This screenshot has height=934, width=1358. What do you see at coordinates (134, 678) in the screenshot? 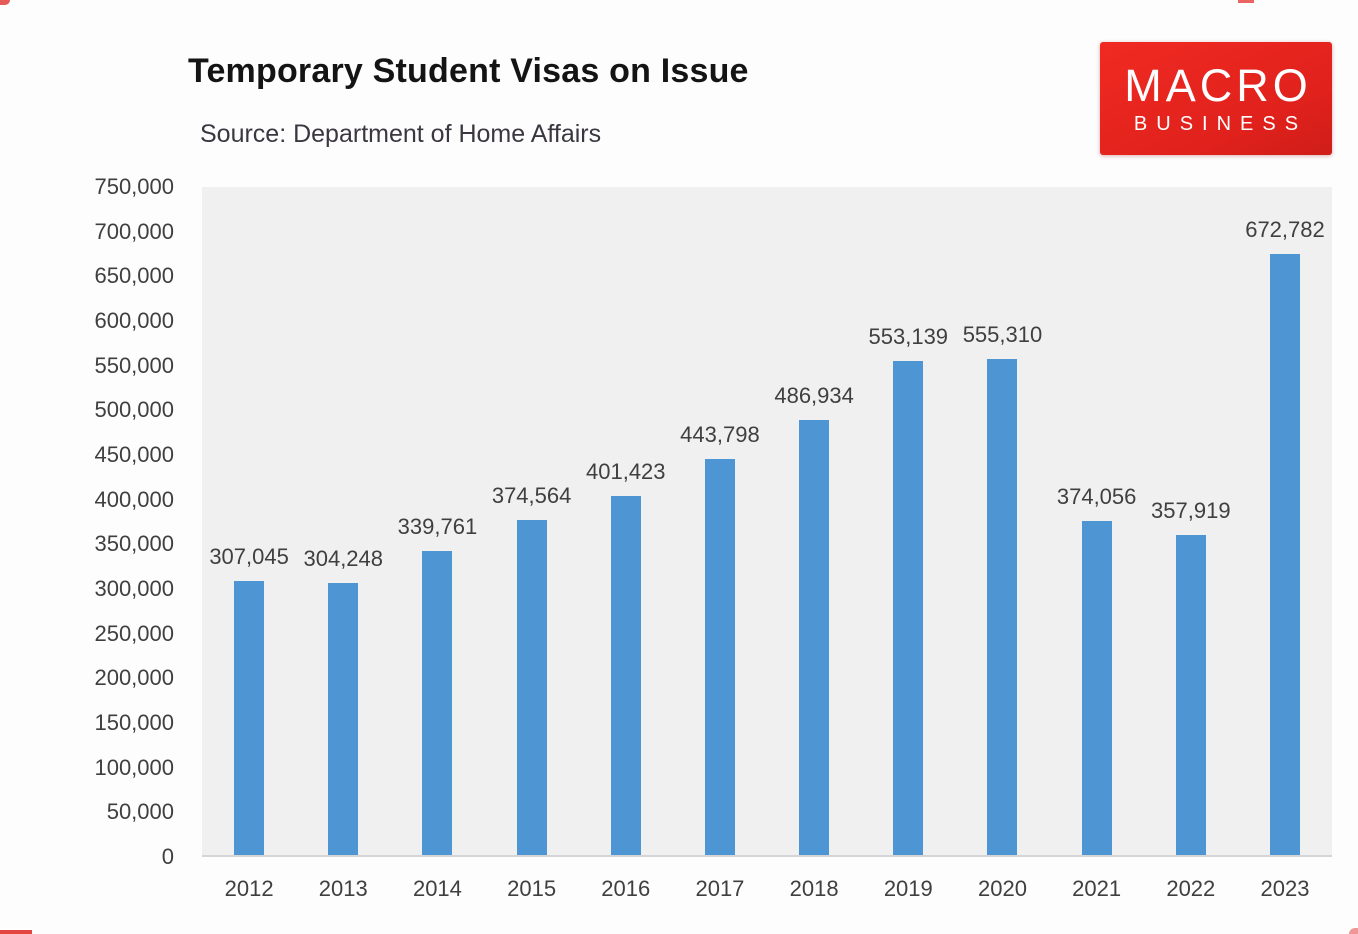
I see `y-tick-label: 200,000` at bounding box center [134, 678].